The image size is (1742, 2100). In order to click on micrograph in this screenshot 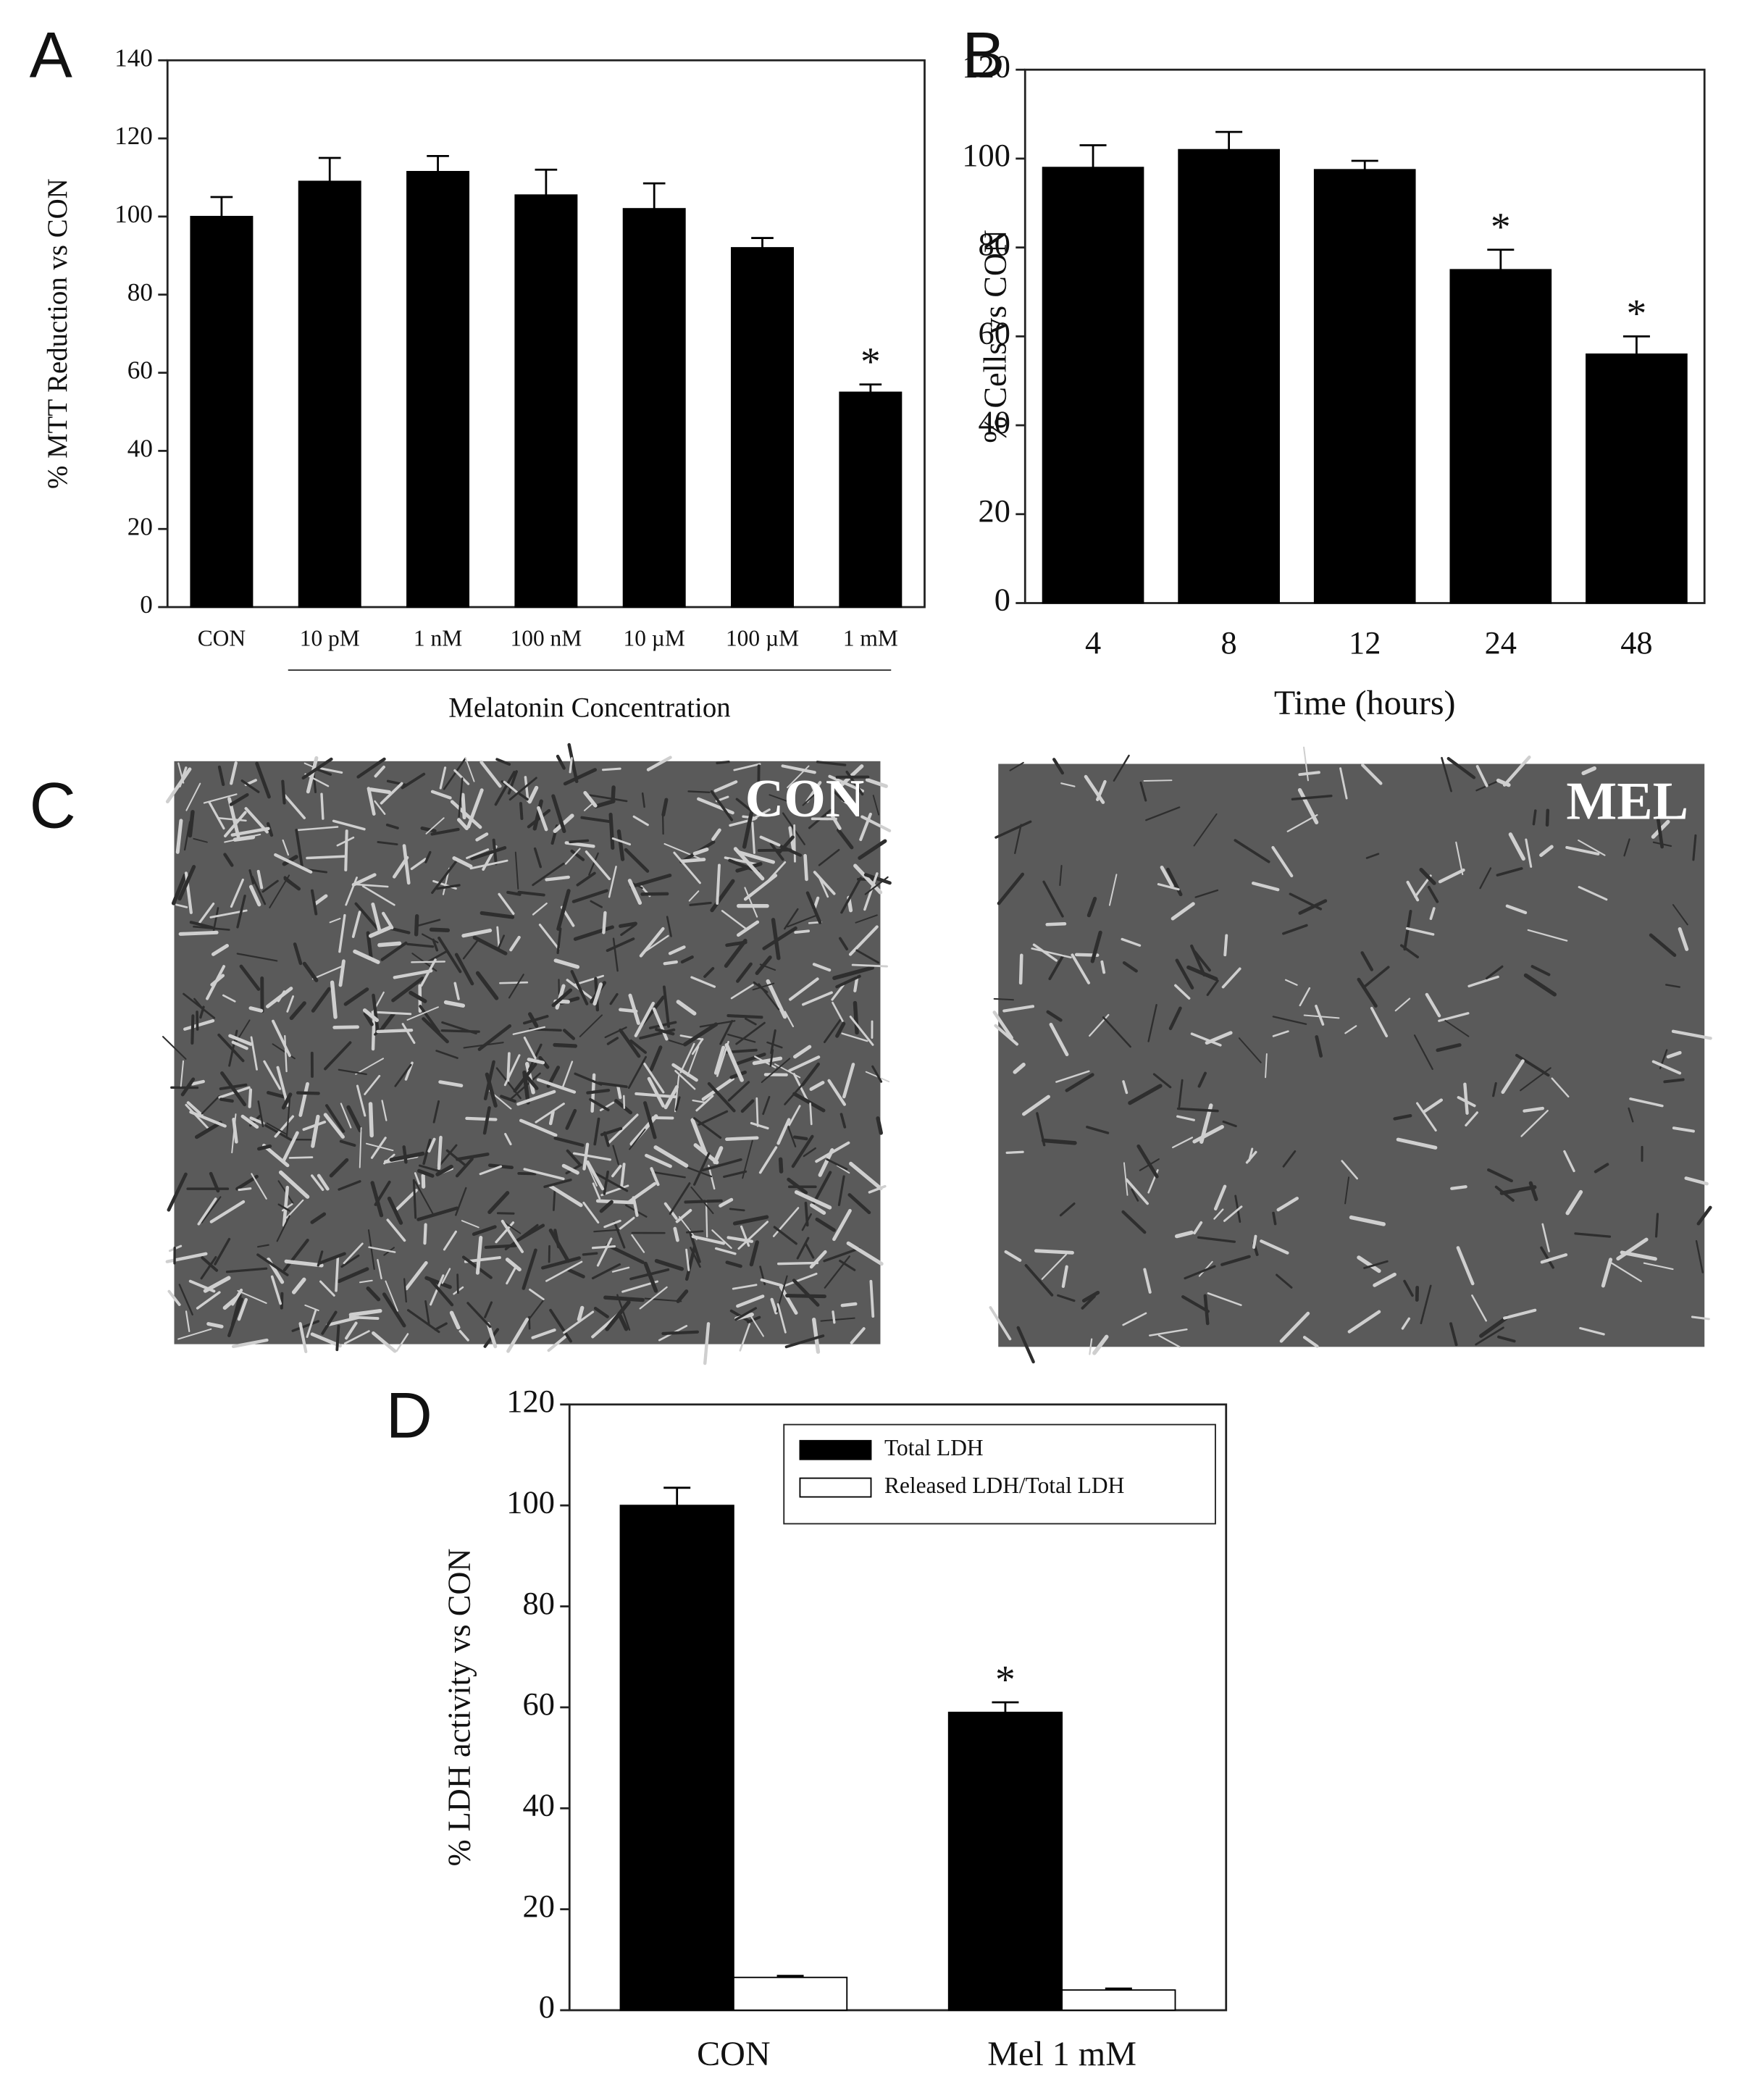, I will do `click(1352, 1055)`.